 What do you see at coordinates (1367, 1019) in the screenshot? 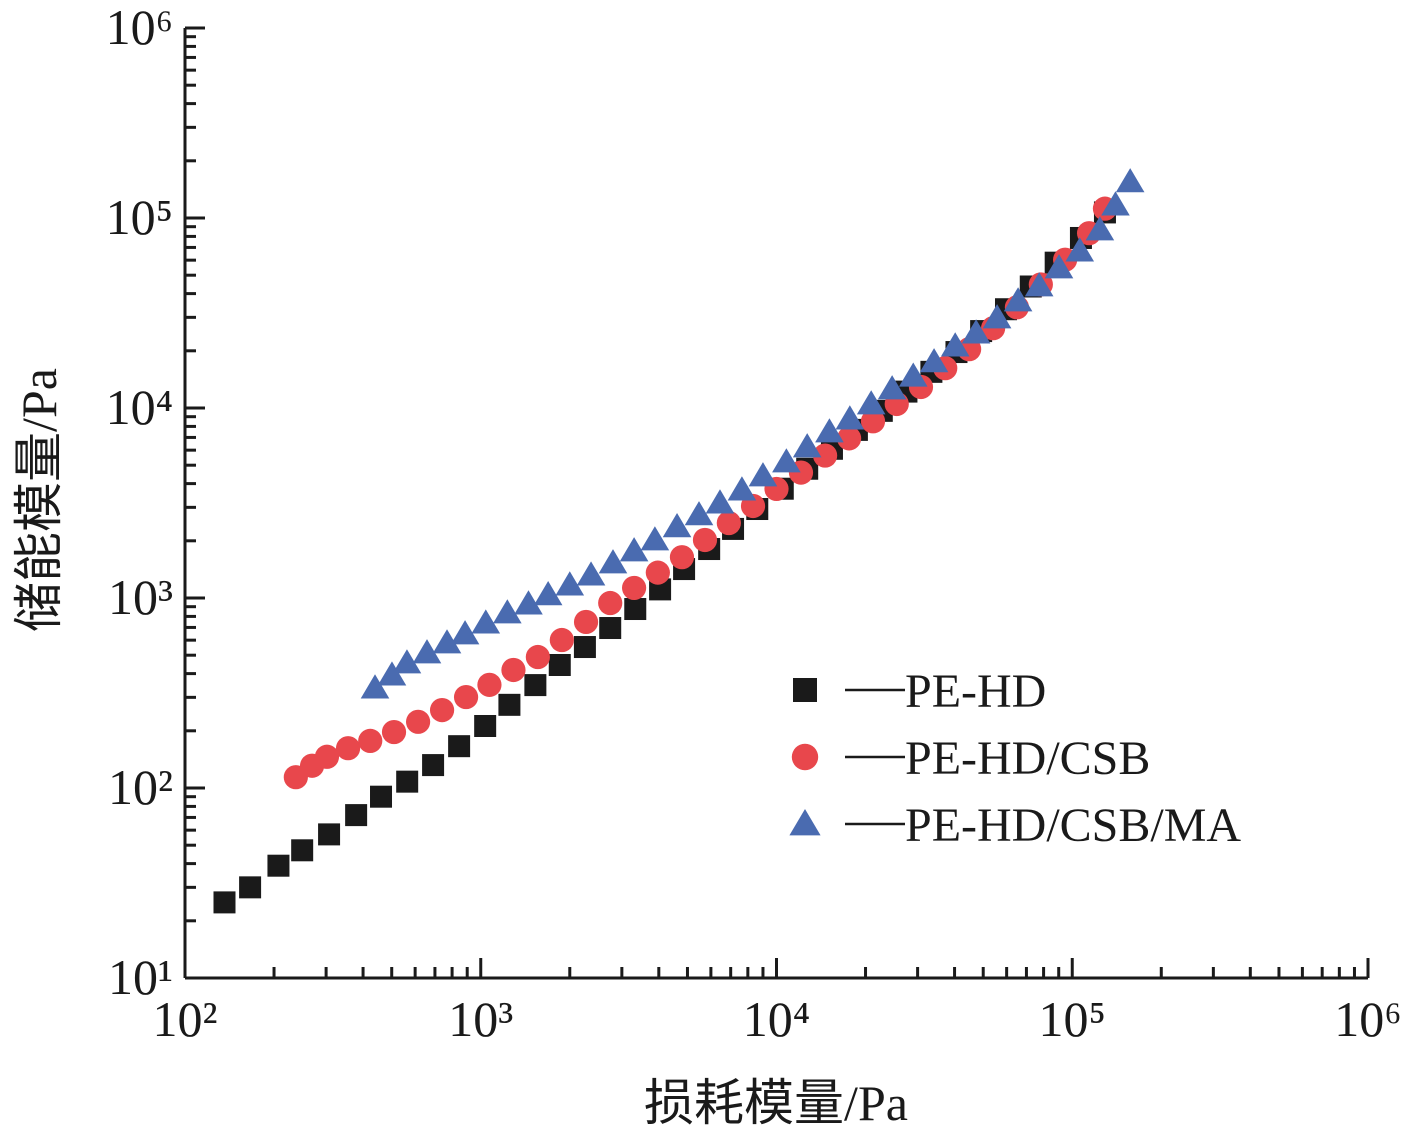
I see `x-tick-label: 10⁶` at bounding box center [1367, 1019].